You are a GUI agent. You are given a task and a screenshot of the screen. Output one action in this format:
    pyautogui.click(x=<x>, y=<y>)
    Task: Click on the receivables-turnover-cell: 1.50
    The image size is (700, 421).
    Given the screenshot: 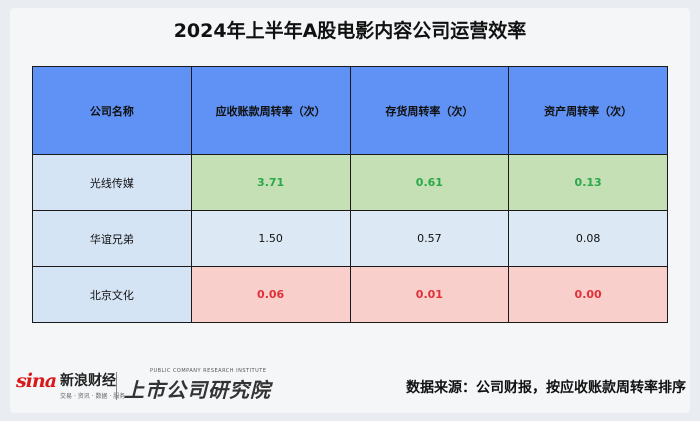 What is the action you would take?
    pyautogui.click(x=270, y=238)
    